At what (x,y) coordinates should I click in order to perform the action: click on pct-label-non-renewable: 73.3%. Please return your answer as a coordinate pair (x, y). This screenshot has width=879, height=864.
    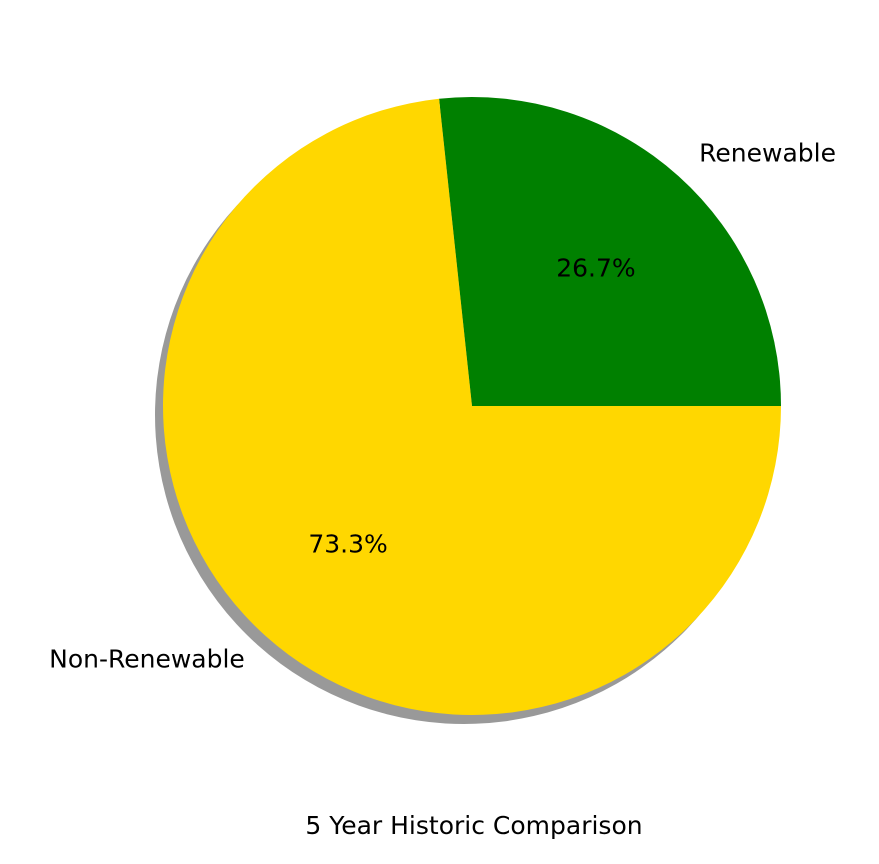
    Looking at the image, I should click on (347, 543).